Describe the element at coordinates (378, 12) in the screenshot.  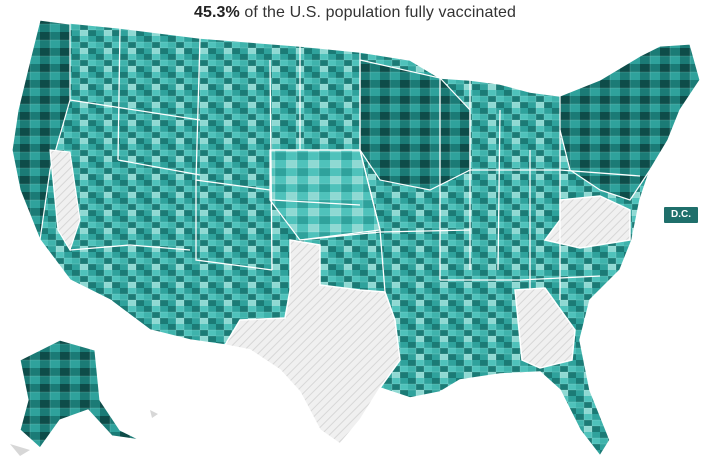
I see `title-text: of the U.S. population fully vaccinated` at that location.